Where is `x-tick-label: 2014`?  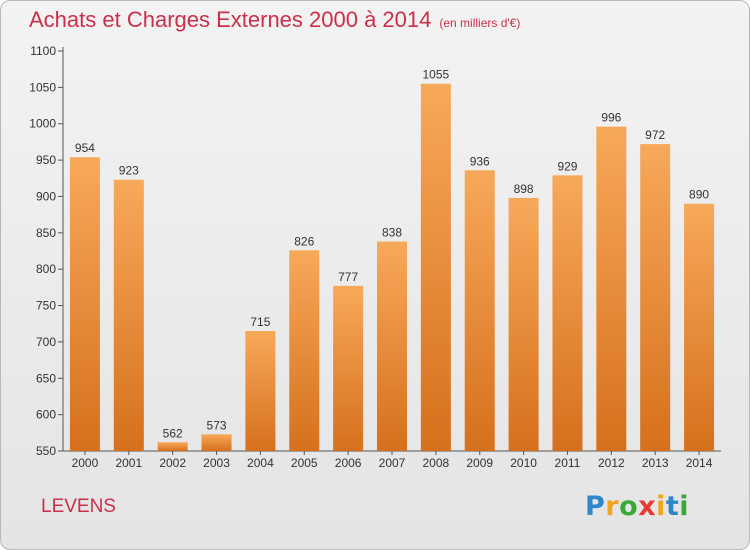 x-tick-label: 2014 is located at coordinates (699, 463).